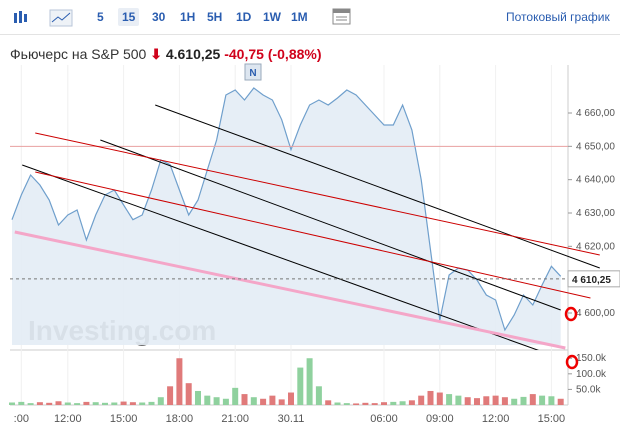 This screenshot has width=620, height=429. Describe the element at coordinates (595, 213) in the screenshot. I see `y-tick-label: 4 630,00` at that location.